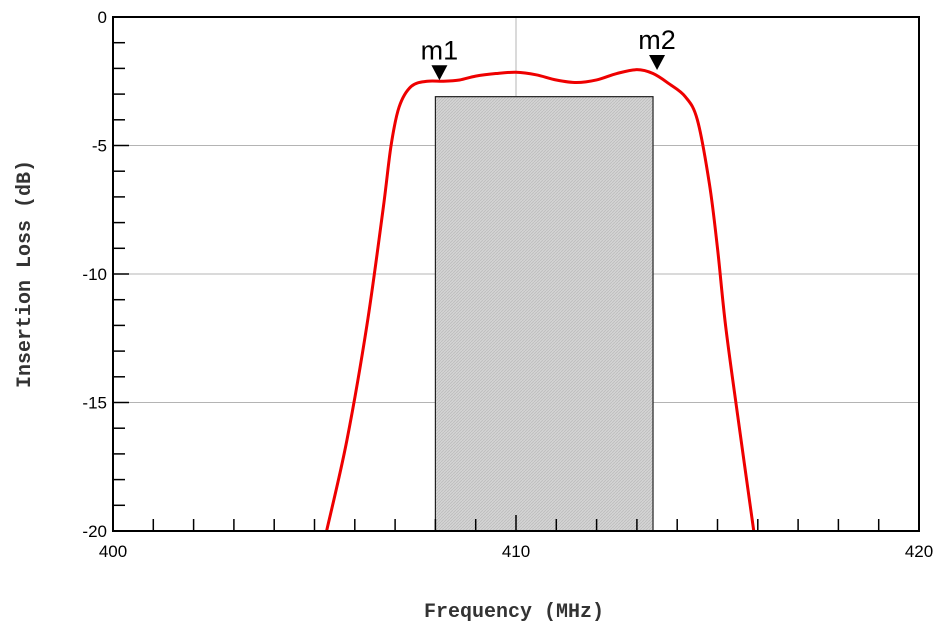 This screenshot has height=630, width=944. What do you see at coordinates (516, 551) in the screenshot?
I see `x-tick-label-1: 410` at bounding box center [516, 551].